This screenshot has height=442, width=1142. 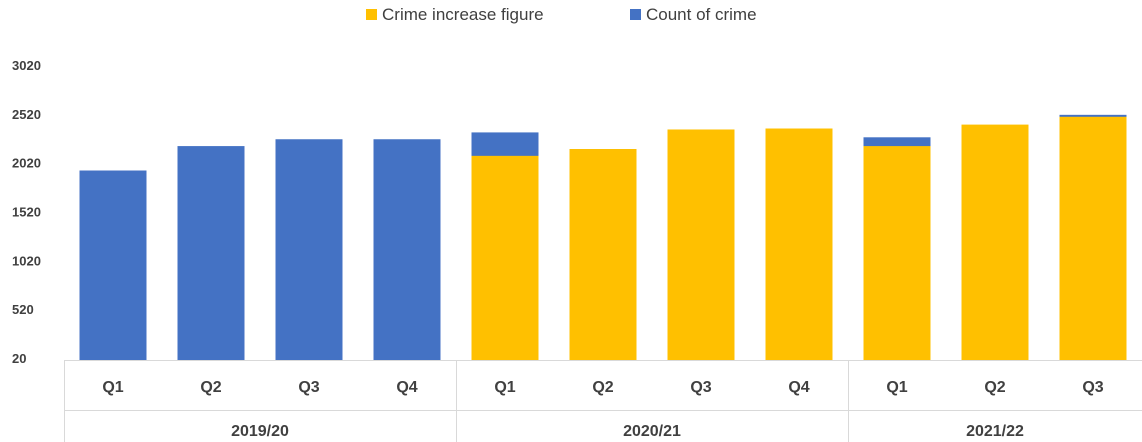 What do you see at coordinates (463, 14) in the screenshot?
I see `legend-label-crime-increase: Crime increase figure` at bounding box center [463, 14].